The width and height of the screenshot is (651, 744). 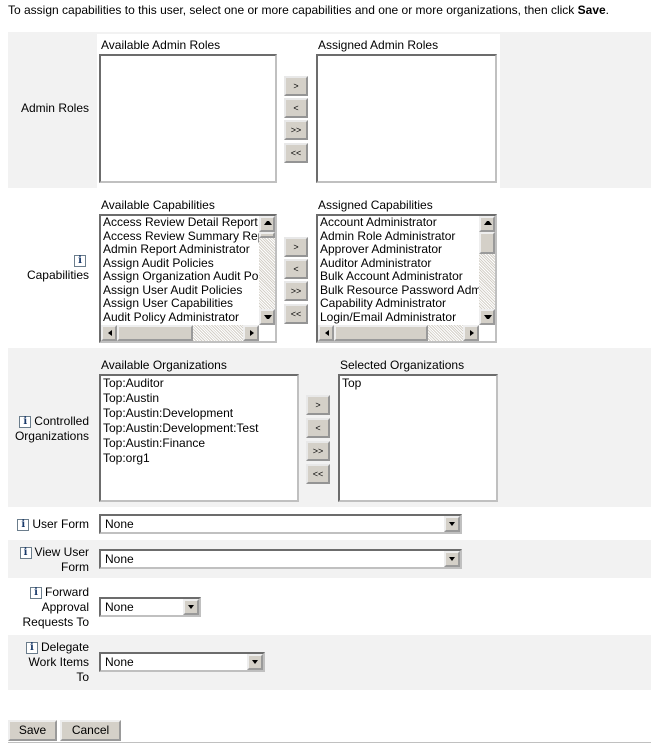 I want to click on list-item: Account Administrator, so click(x=378, y=222).